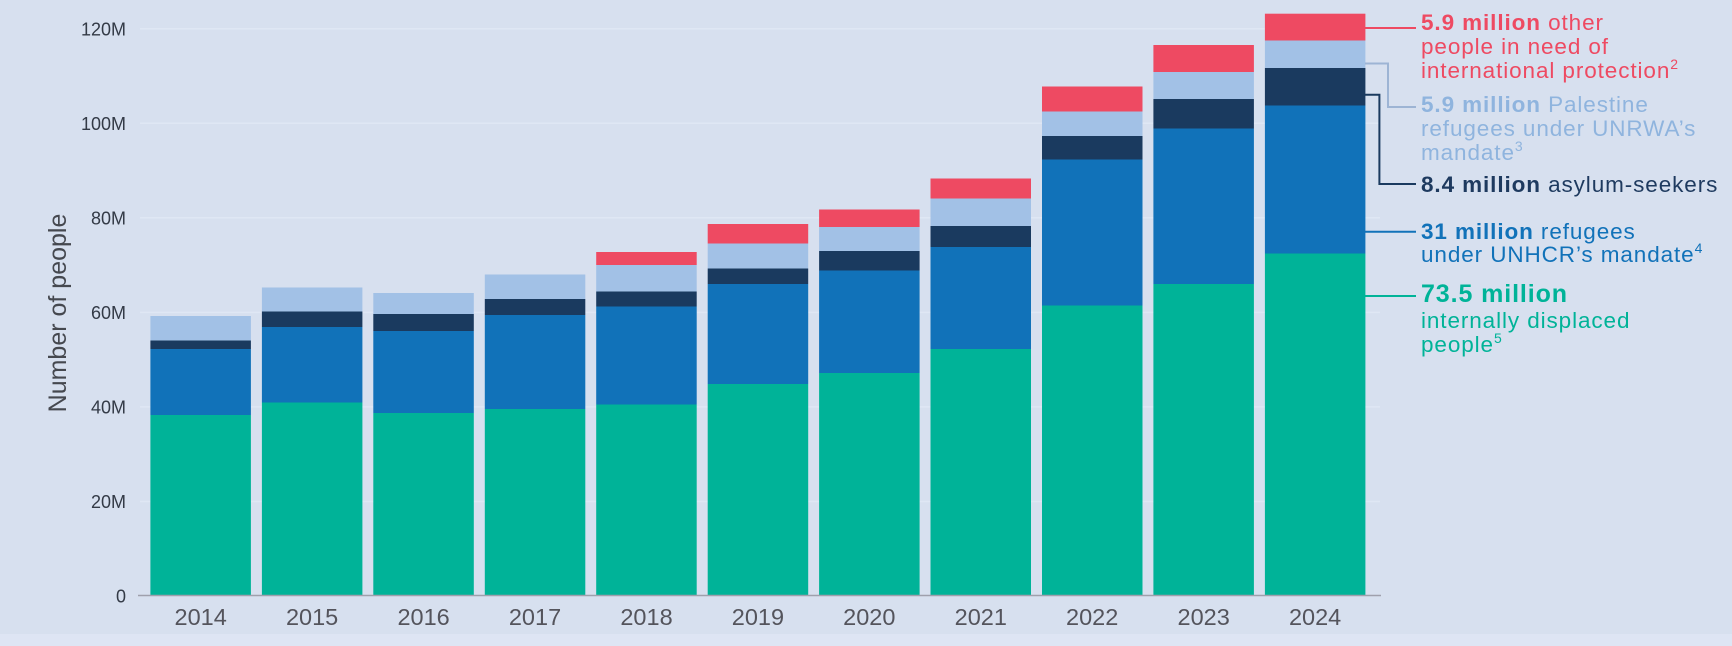  I want to click on svg-text: 2019, so click(758, 617).